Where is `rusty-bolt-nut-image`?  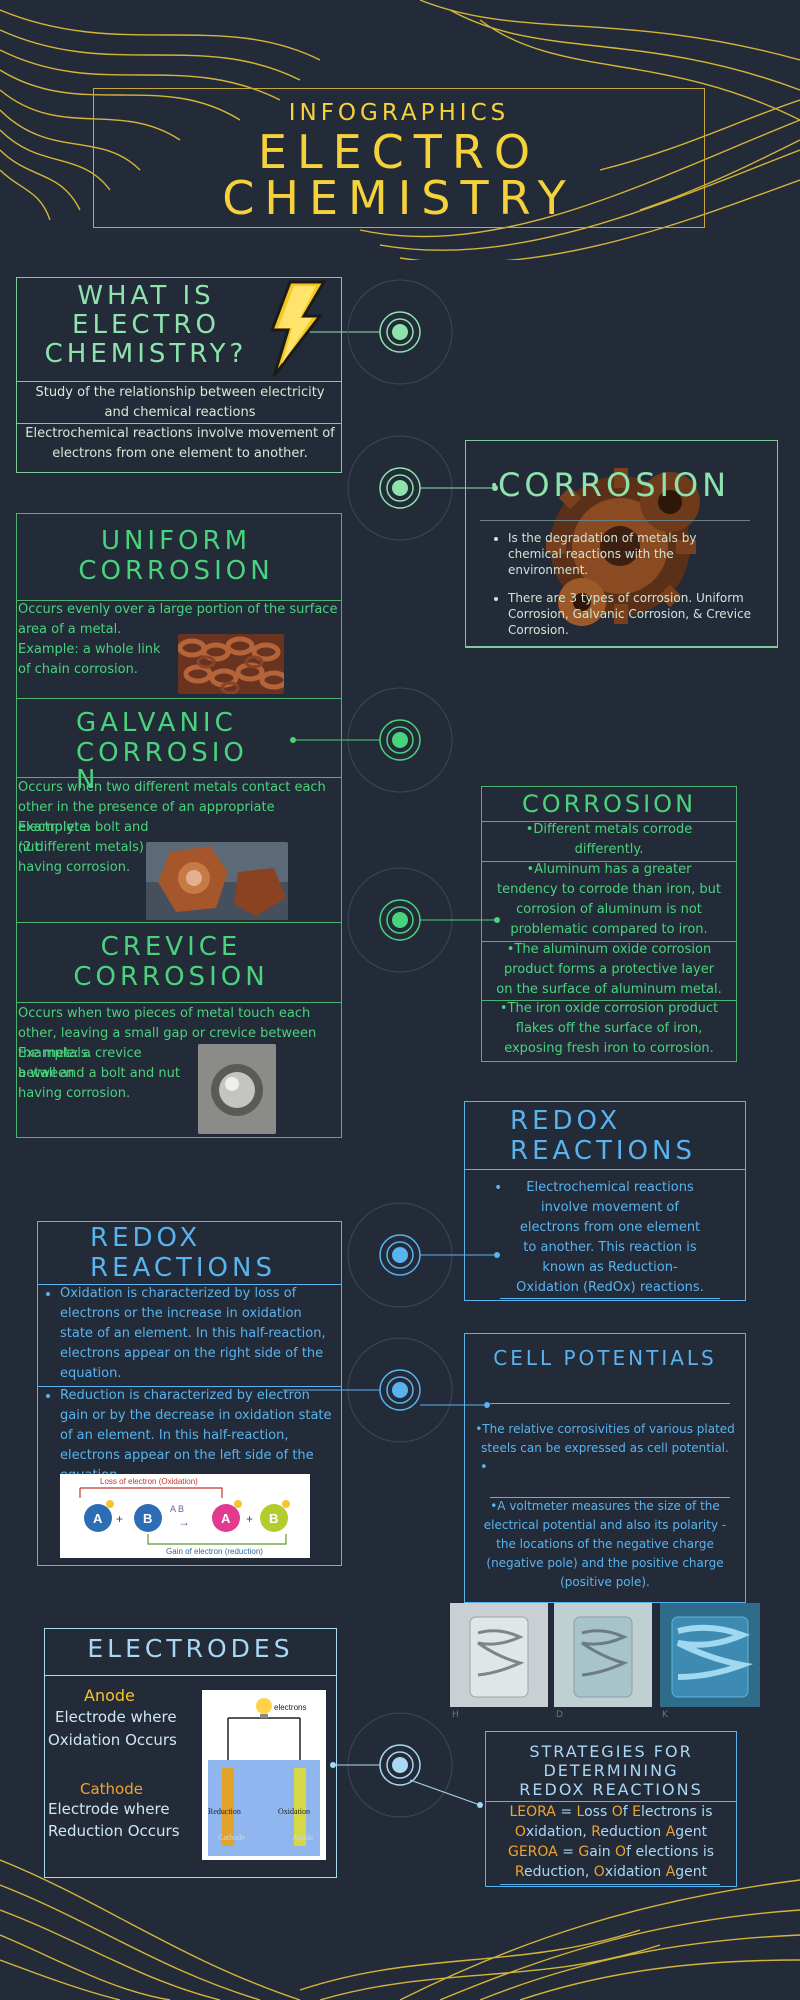
rusty-bolt-nut-image is located at coordinates (217, 881).